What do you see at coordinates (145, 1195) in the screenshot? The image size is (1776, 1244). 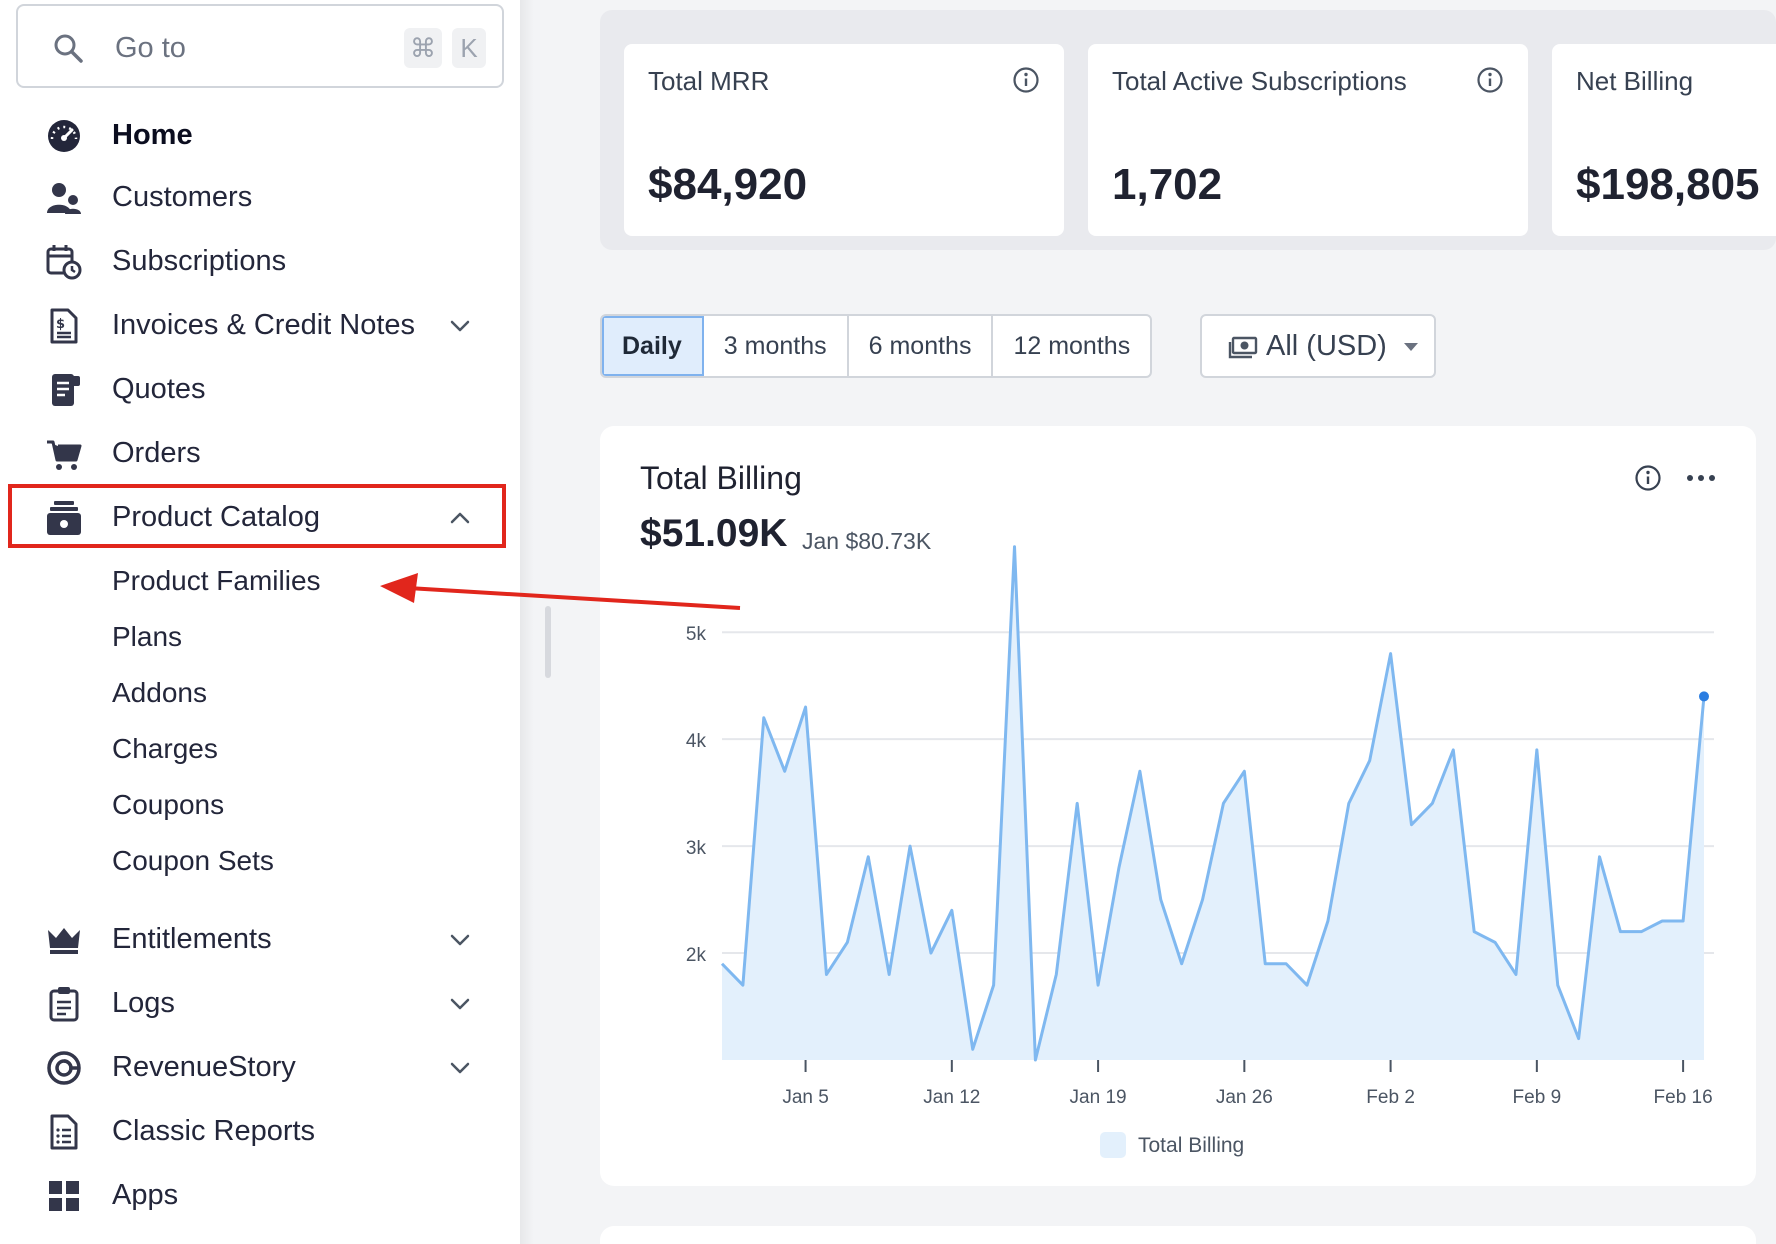 I see `sidebar-item-label: Apps` at bounding box center [145, 1195].